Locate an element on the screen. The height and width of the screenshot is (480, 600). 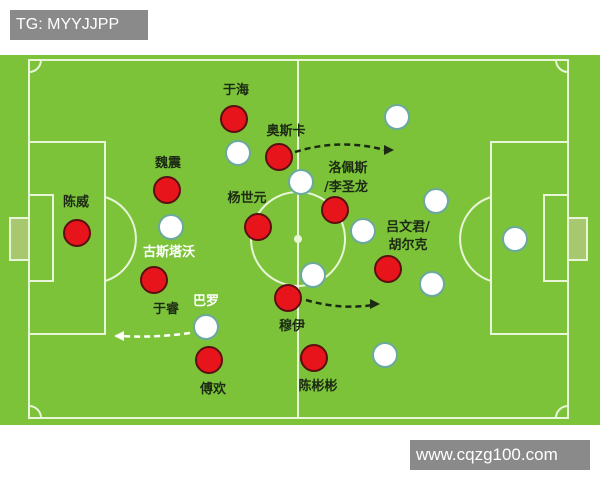
red-player-luopeisi is located at coordinates (335, 210).